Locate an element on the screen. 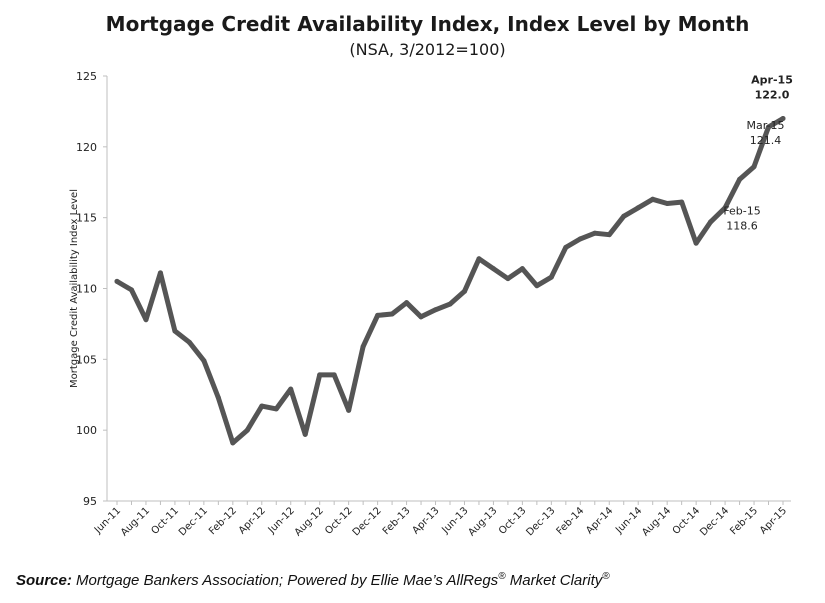 This screenshot has width=825, height=603. x-tick-label: Jun-12 is located at coordinates (281, 520).